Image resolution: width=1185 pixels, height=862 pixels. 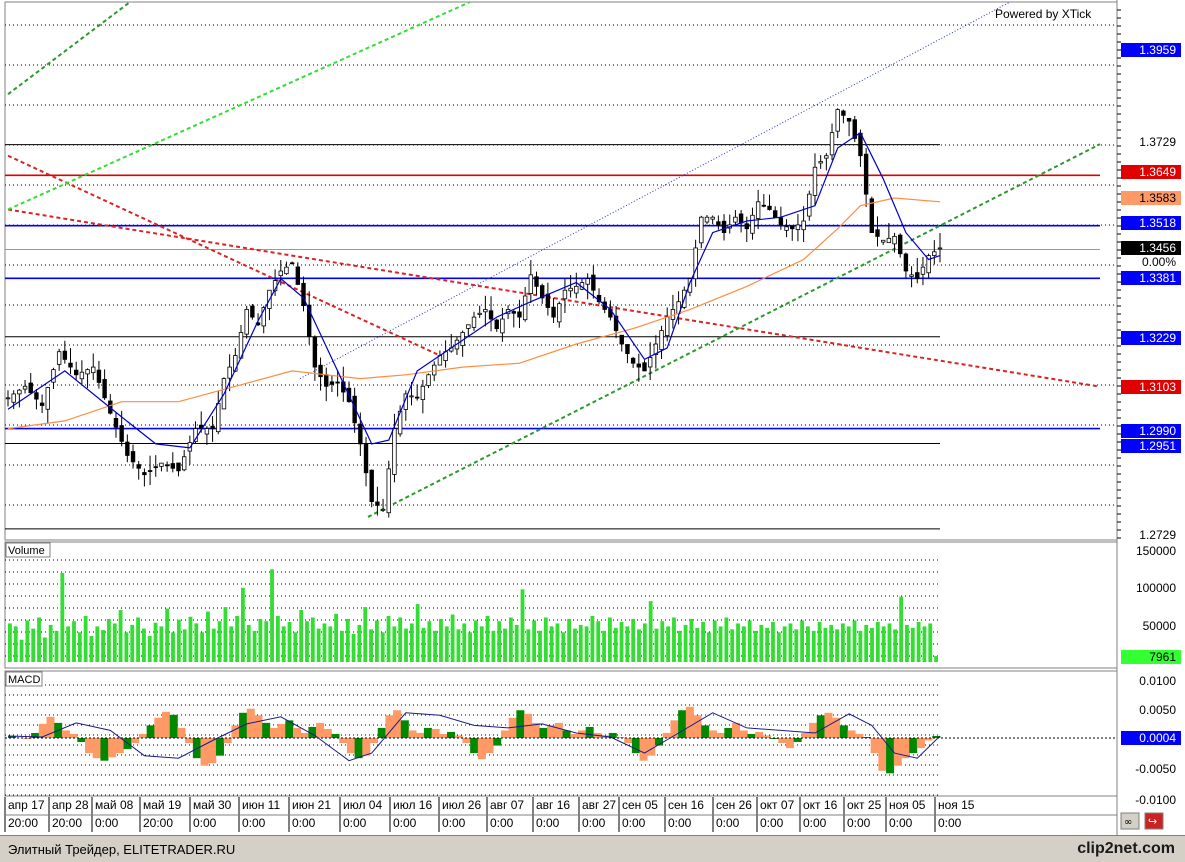 I want to click on time-axis-date-label: окт 16, so click(x=820, y=805).